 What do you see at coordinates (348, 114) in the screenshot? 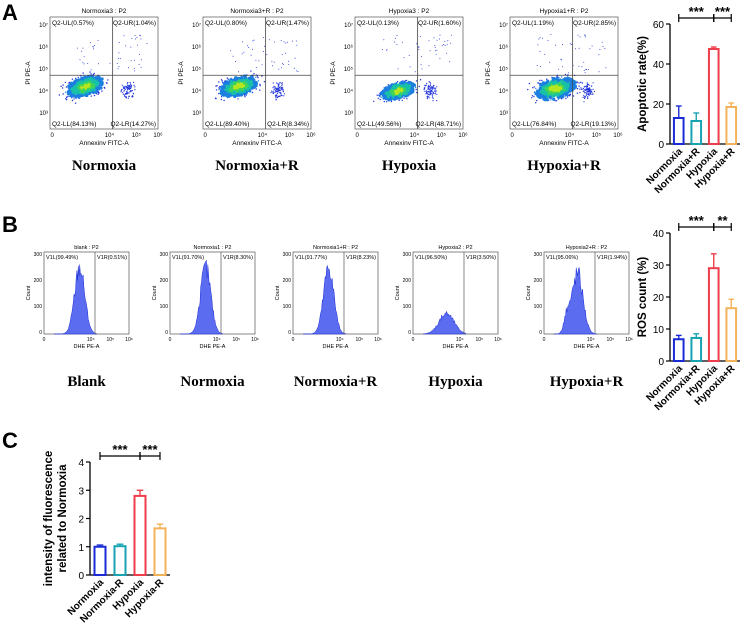
I see `y-tick-label: 10³` at bounding box center [348, 114].